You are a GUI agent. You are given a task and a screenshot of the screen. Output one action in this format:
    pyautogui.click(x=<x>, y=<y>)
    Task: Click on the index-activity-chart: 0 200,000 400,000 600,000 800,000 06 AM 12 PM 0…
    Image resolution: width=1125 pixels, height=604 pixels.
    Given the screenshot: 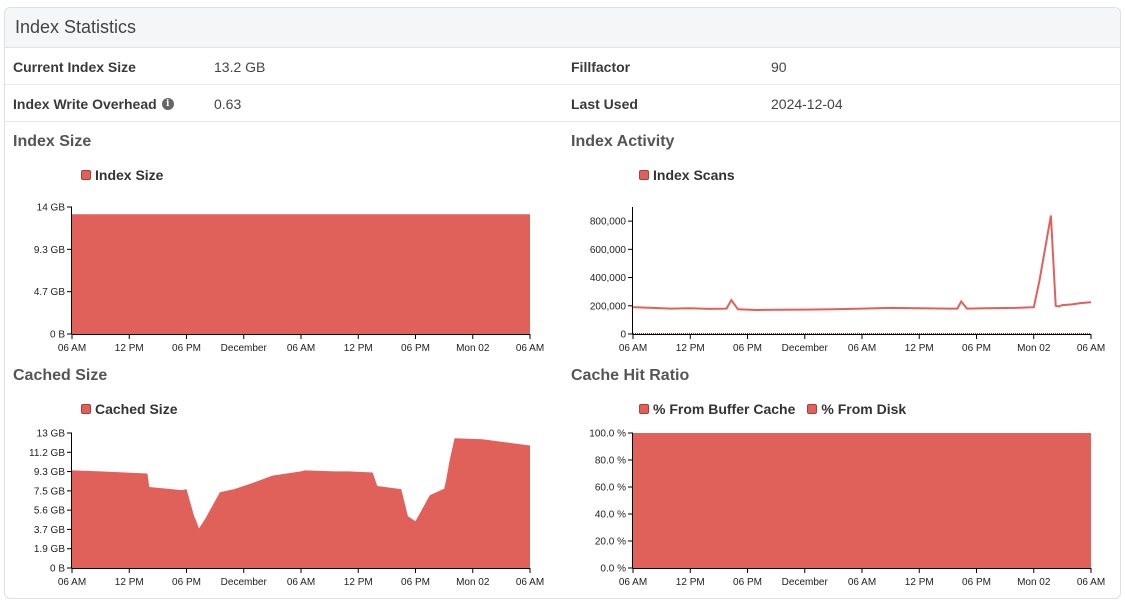 What is the action you would take?
    pyautogui.click(x=847, y=280)
    